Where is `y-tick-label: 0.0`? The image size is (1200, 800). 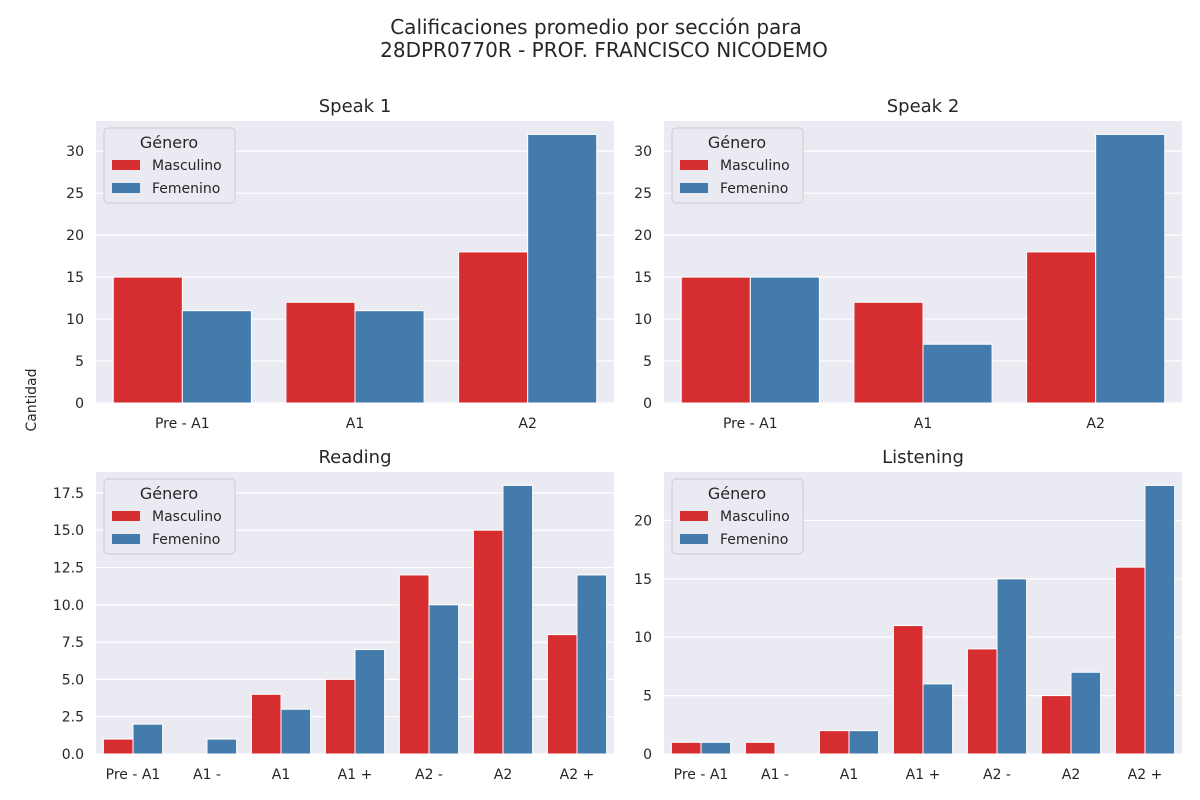
y-tick-label: 0.0 is located at coordinates (73, 755).